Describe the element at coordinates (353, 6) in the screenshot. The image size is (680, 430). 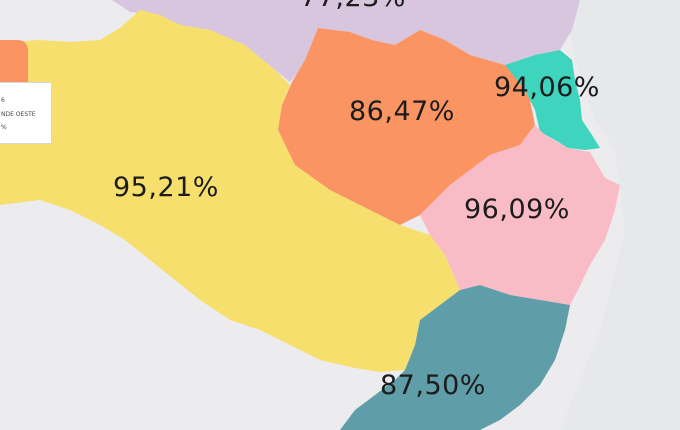
I see `label-norte: 77,23%` at that location.